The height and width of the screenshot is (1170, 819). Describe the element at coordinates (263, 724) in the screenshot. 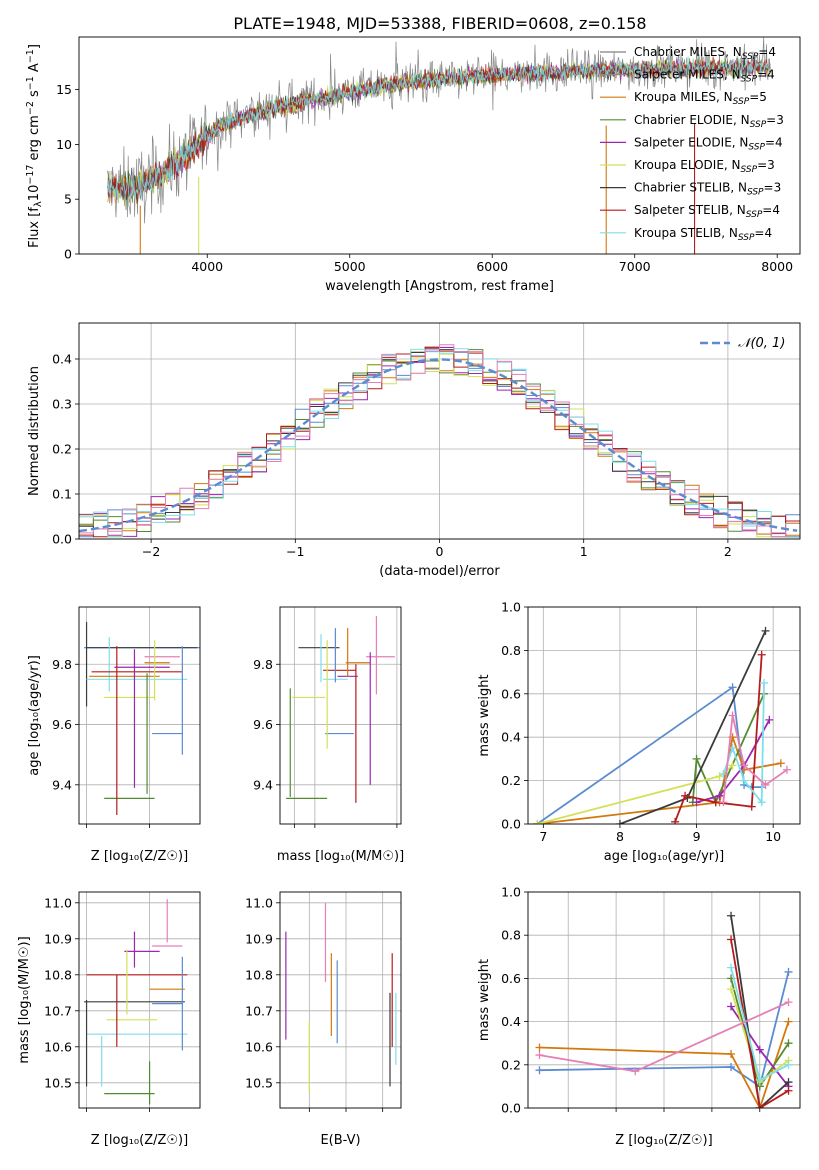

I see `y-tick-label: 9.6` at that location.